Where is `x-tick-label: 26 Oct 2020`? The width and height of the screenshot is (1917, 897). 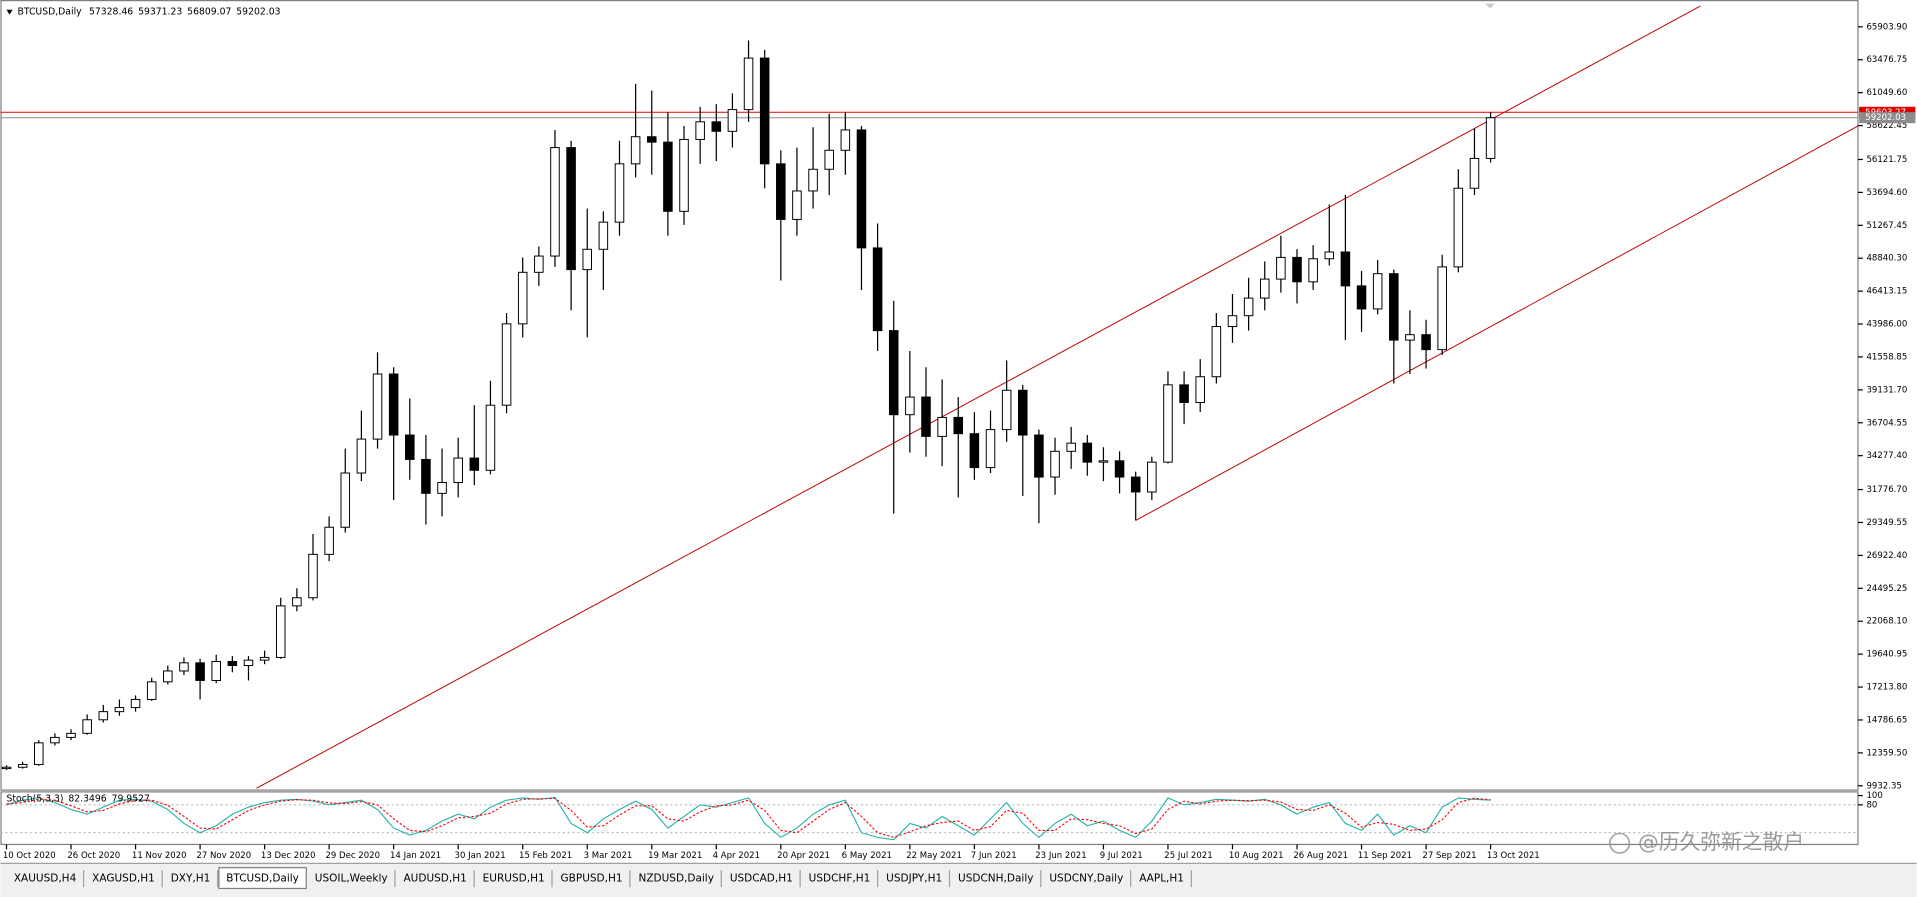 x-tick-label: 26 Oct 2020 is located at coordinates (93, 856).